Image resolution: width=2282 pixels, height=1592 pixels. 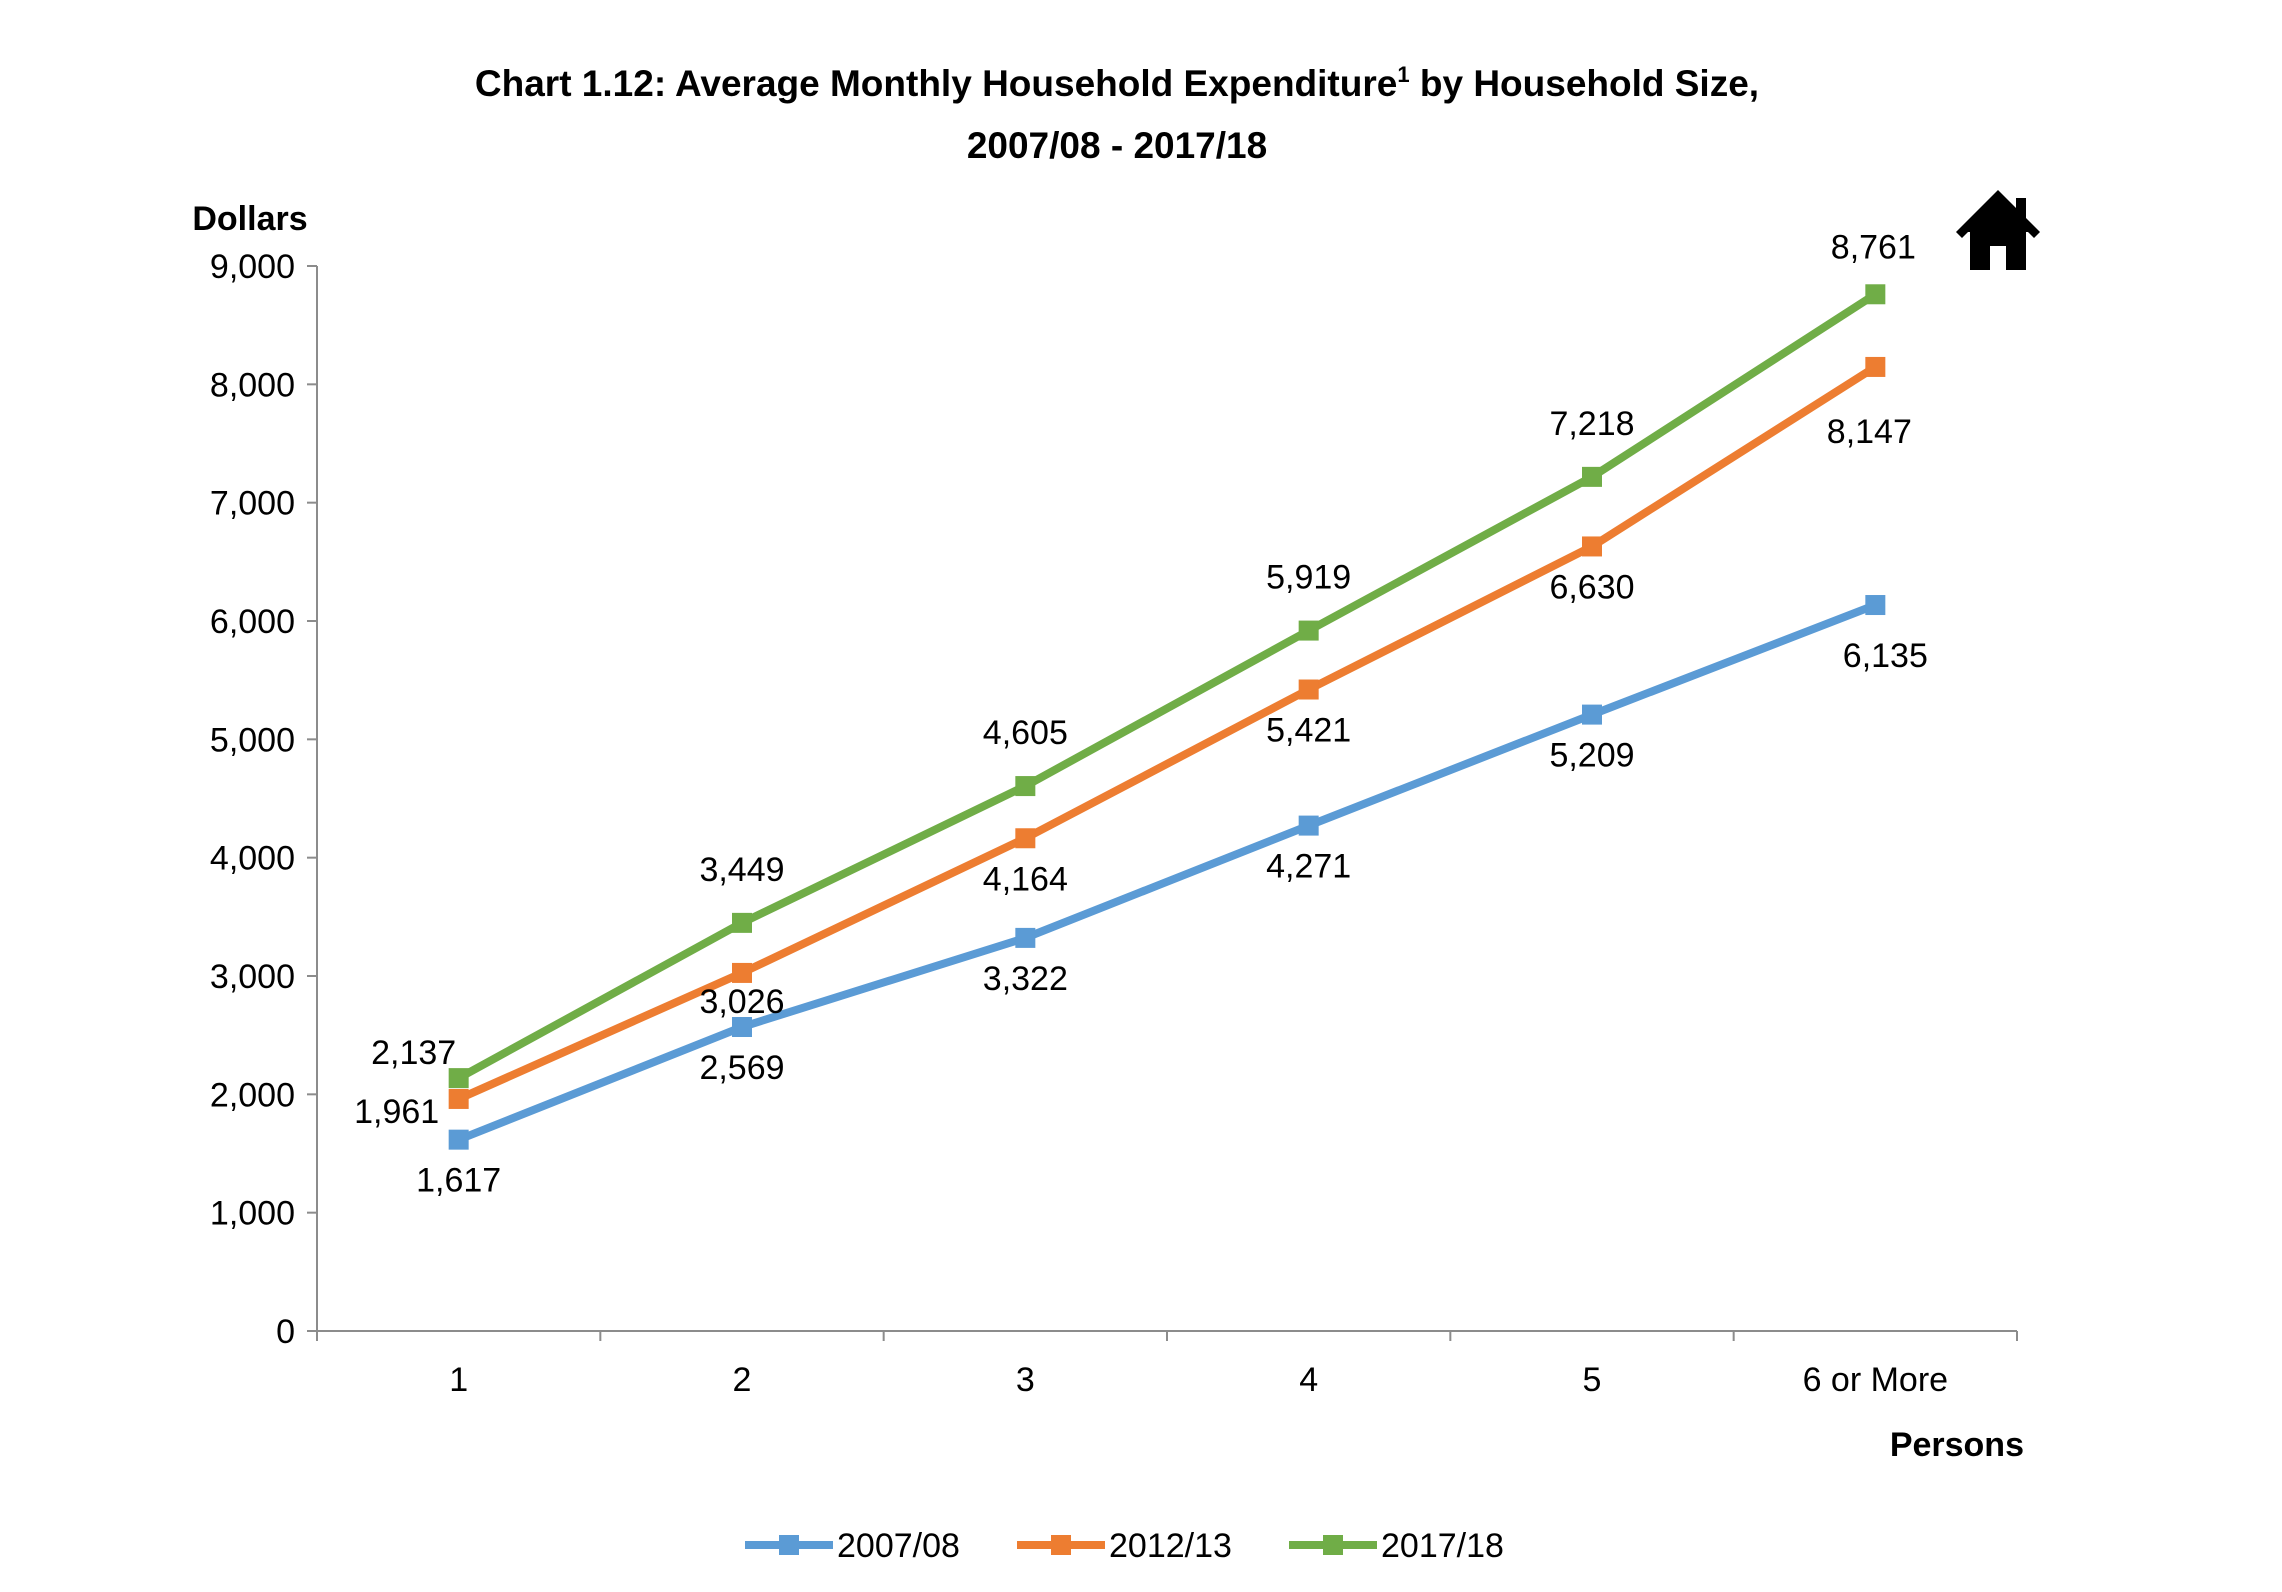 What do you see at coordinates (1591, 587) in the screenshot?
I see `data-label: 6,630` at bounding box center [1591, 587].